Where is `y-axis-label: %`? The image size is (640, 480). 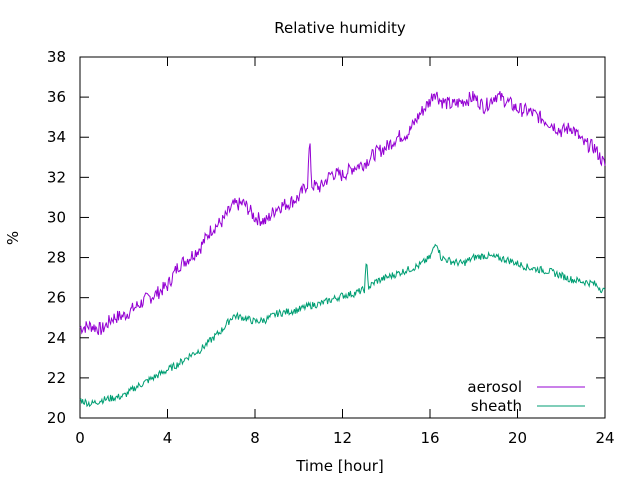 y-axis-label: % is located at coordinates (13, 238).